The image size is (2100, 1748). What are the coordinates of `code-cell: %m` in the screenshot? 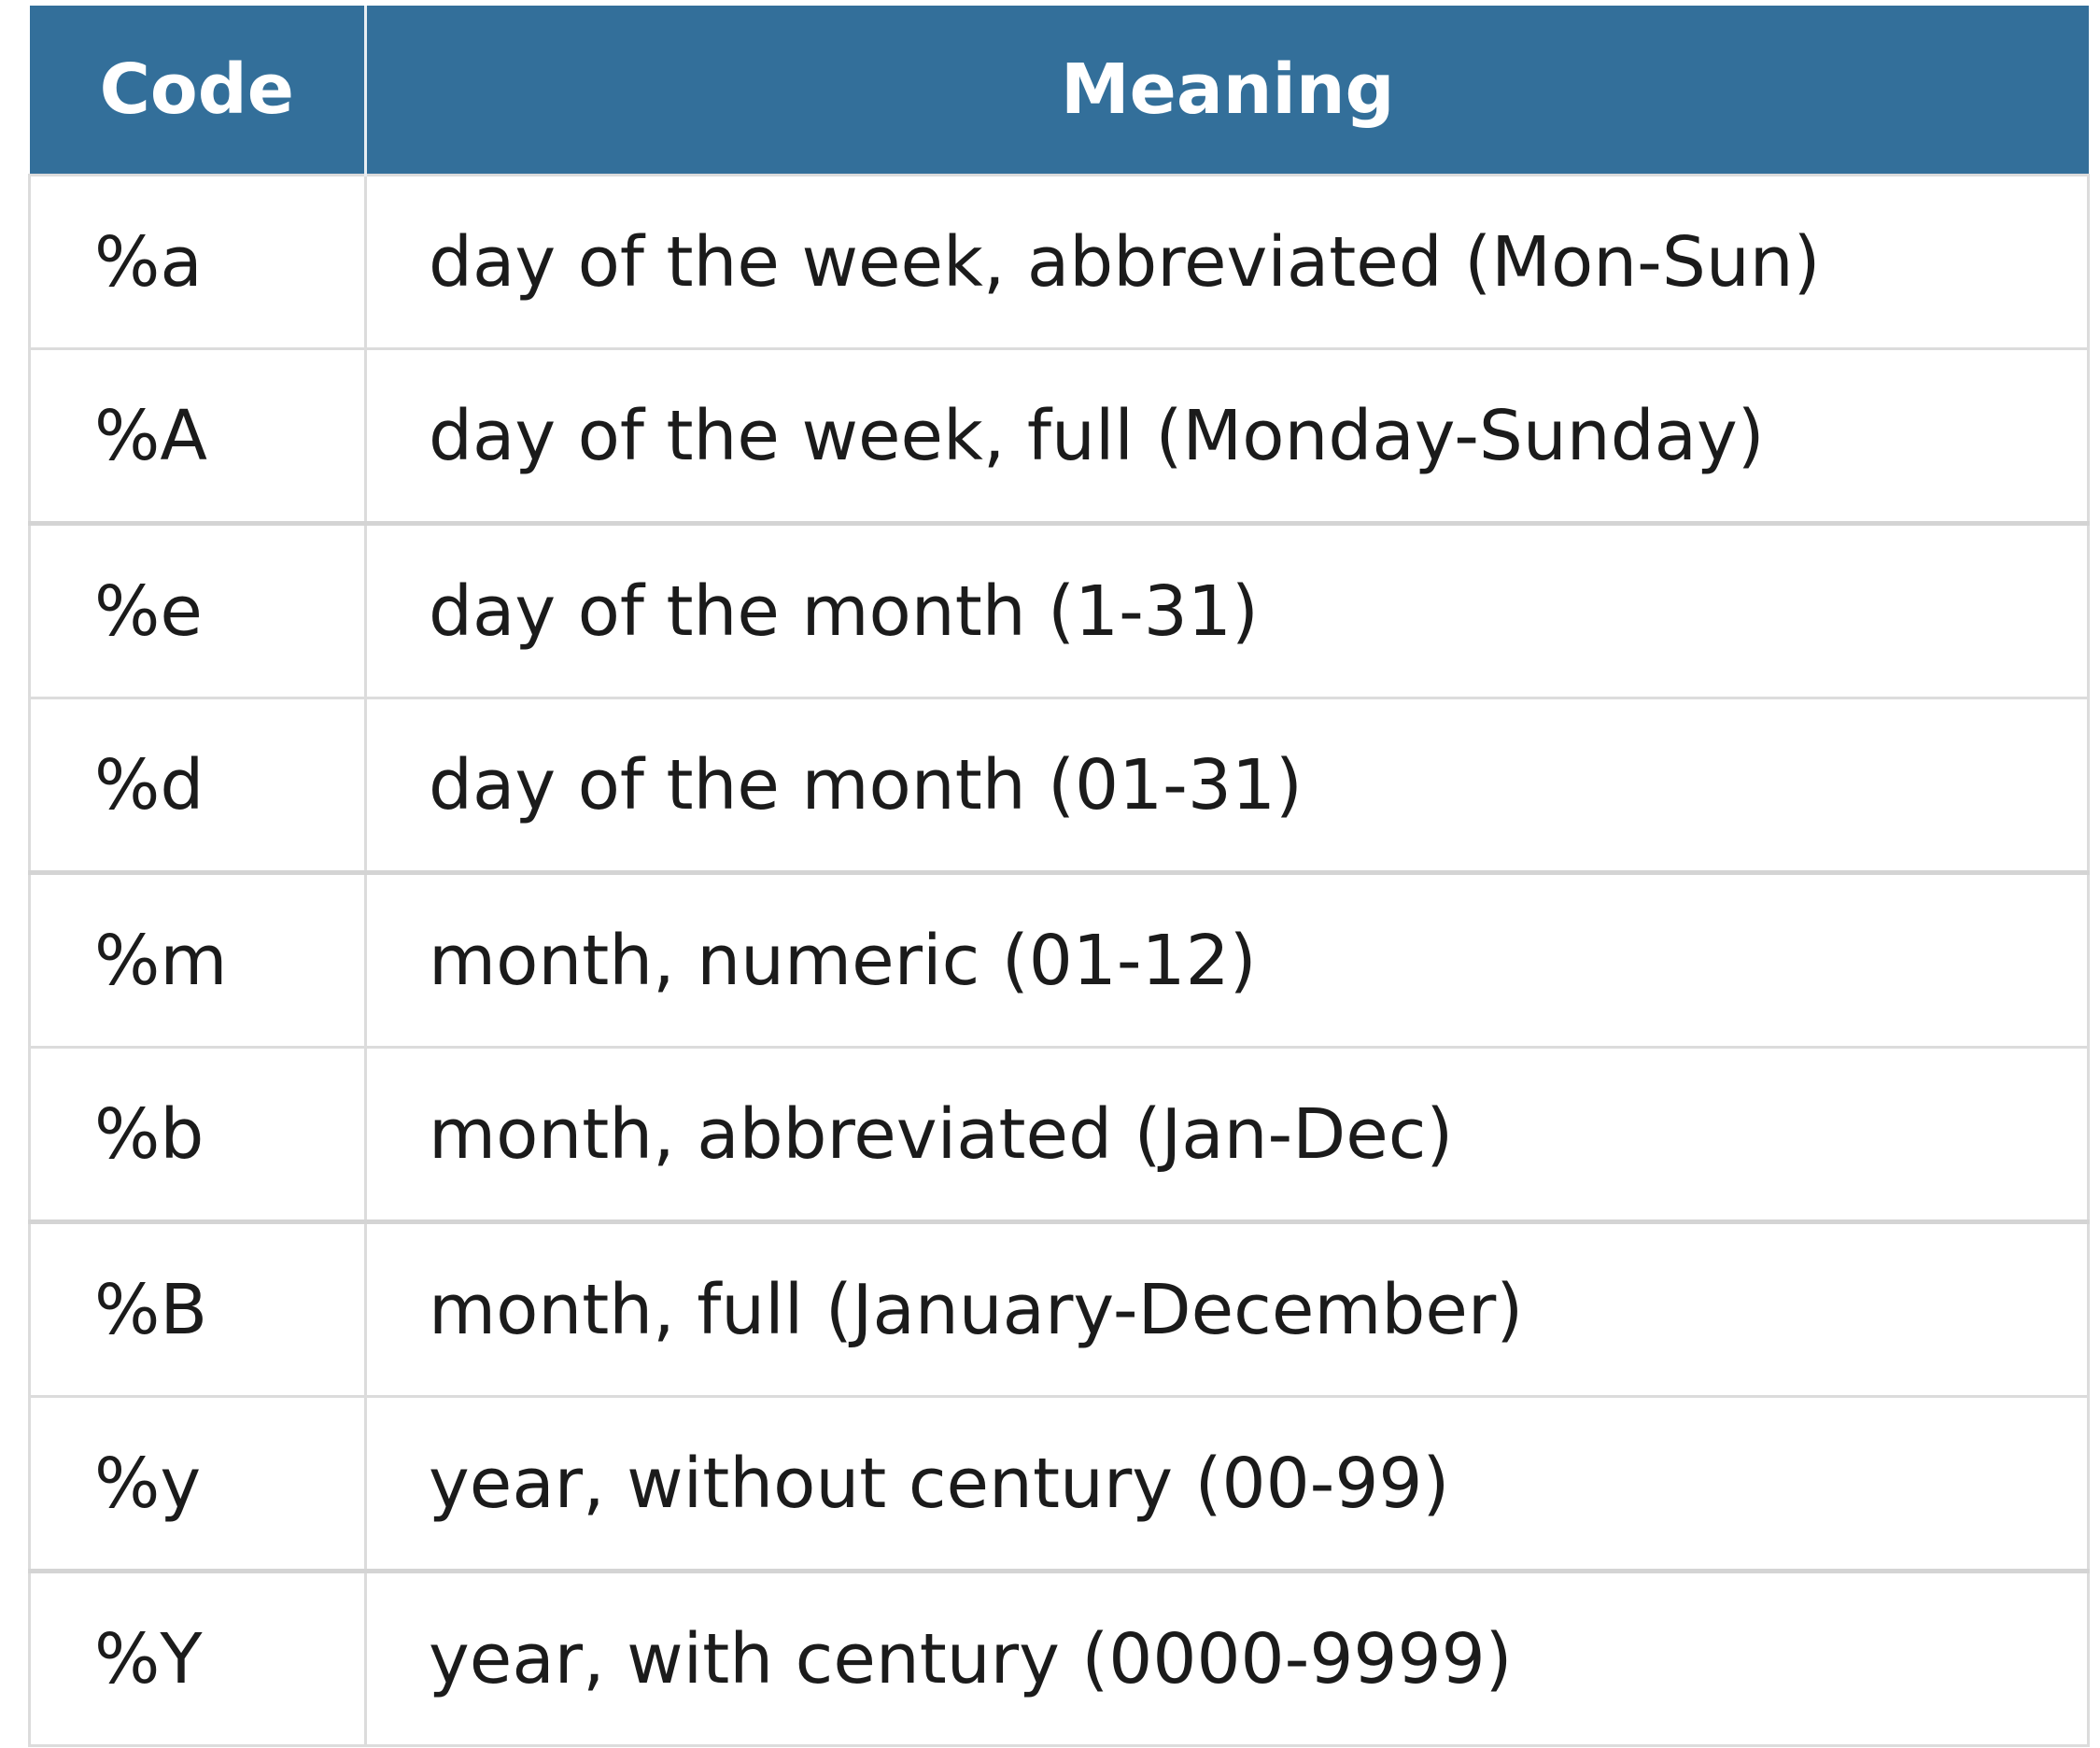 It's located at (197, 960).